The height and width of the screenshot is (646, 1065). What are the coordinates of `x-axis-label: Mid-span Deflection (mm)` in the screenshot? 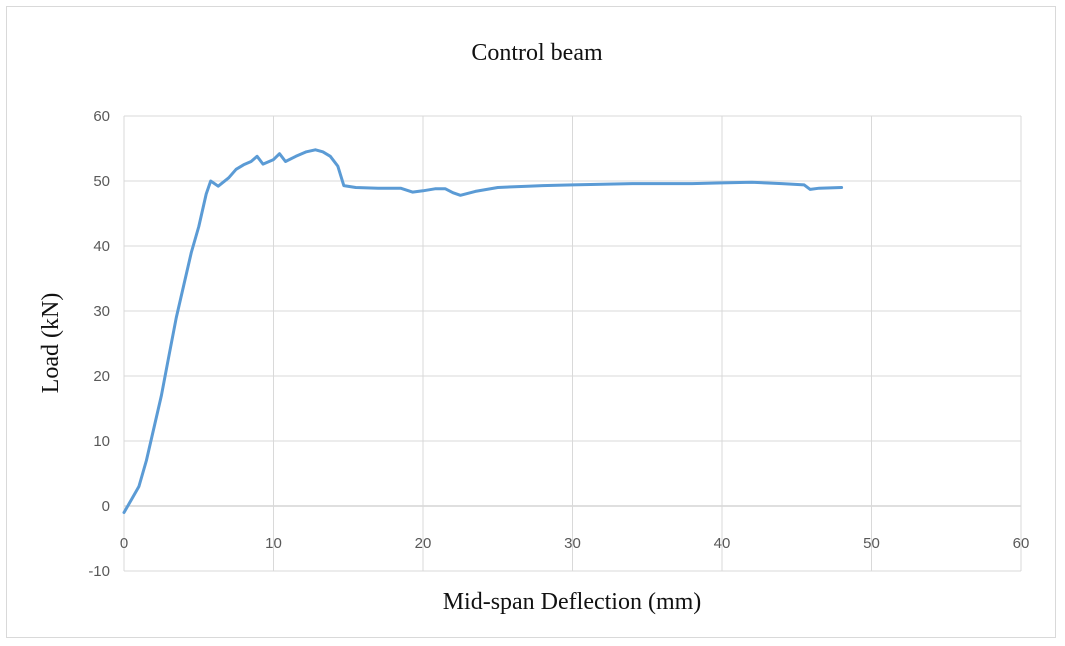 It's located at (572, 602).